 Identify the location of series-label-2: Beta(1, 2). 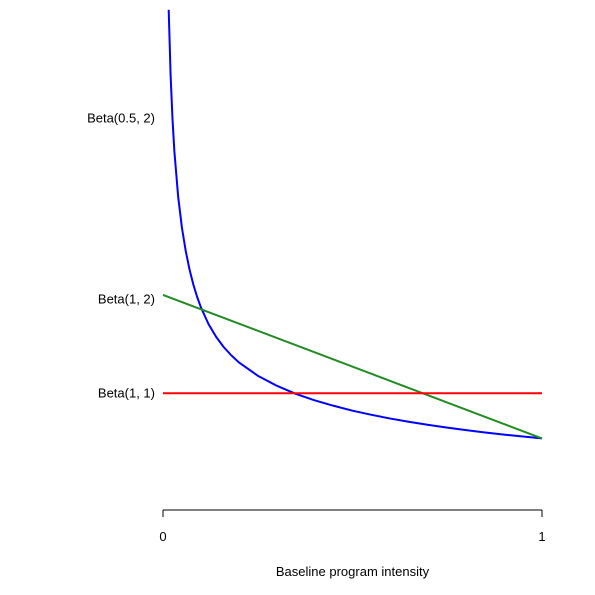
(126, 298).